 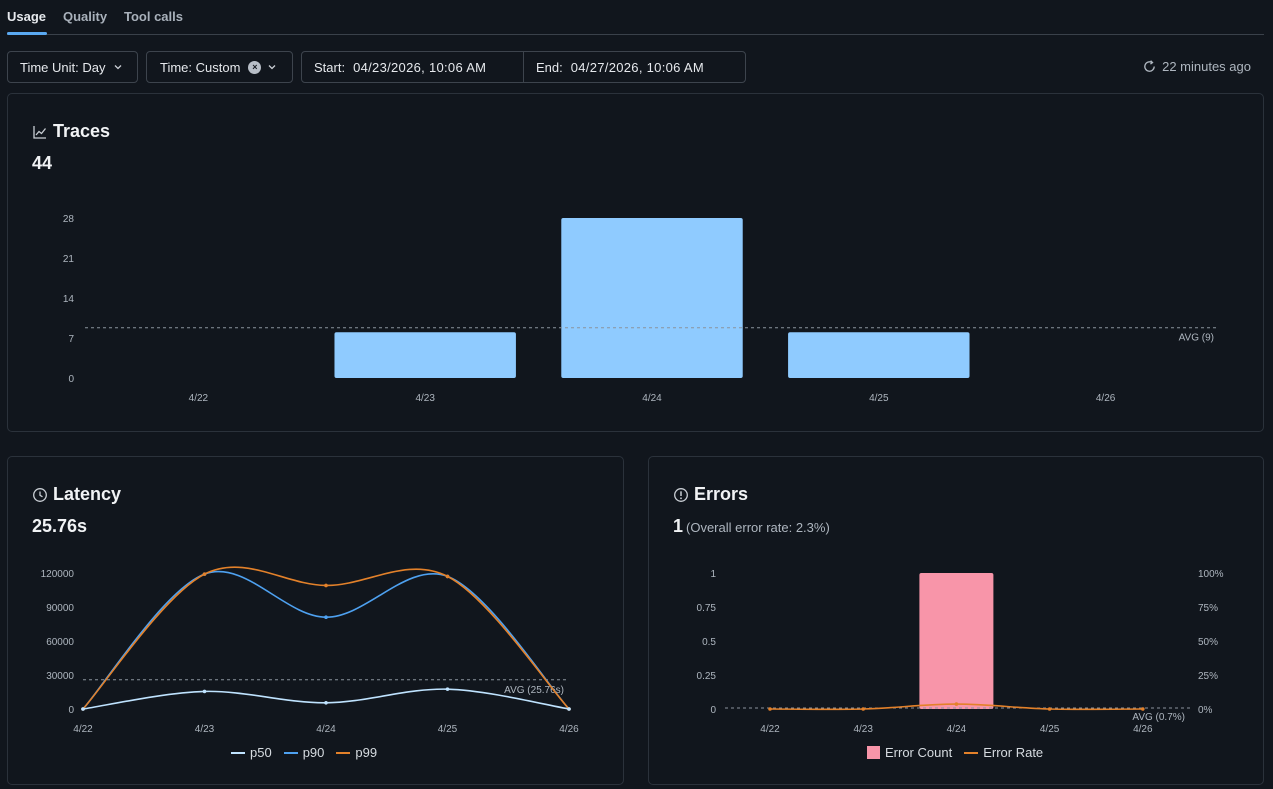 What do you see at coordinates (635, 17) in the screenshot?
I see `tab-bar: Usage Quality Tool calls` at bounding box center [635, 17].